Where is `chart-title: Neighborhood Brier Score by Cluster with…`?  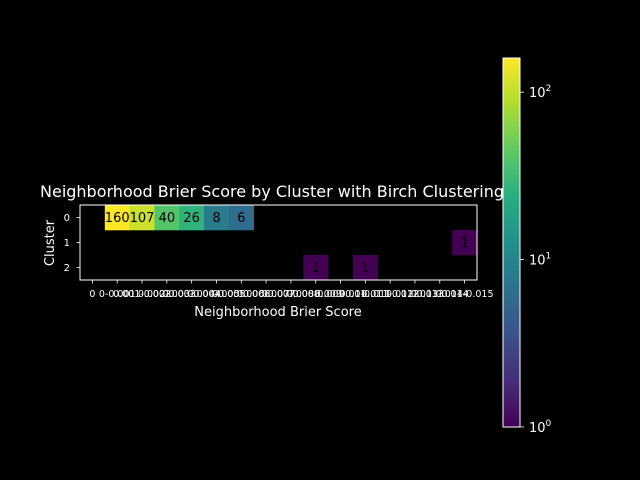
chart-title: Neighborhood Brier Score by Cluster with… is located at coordinates (272, 191).